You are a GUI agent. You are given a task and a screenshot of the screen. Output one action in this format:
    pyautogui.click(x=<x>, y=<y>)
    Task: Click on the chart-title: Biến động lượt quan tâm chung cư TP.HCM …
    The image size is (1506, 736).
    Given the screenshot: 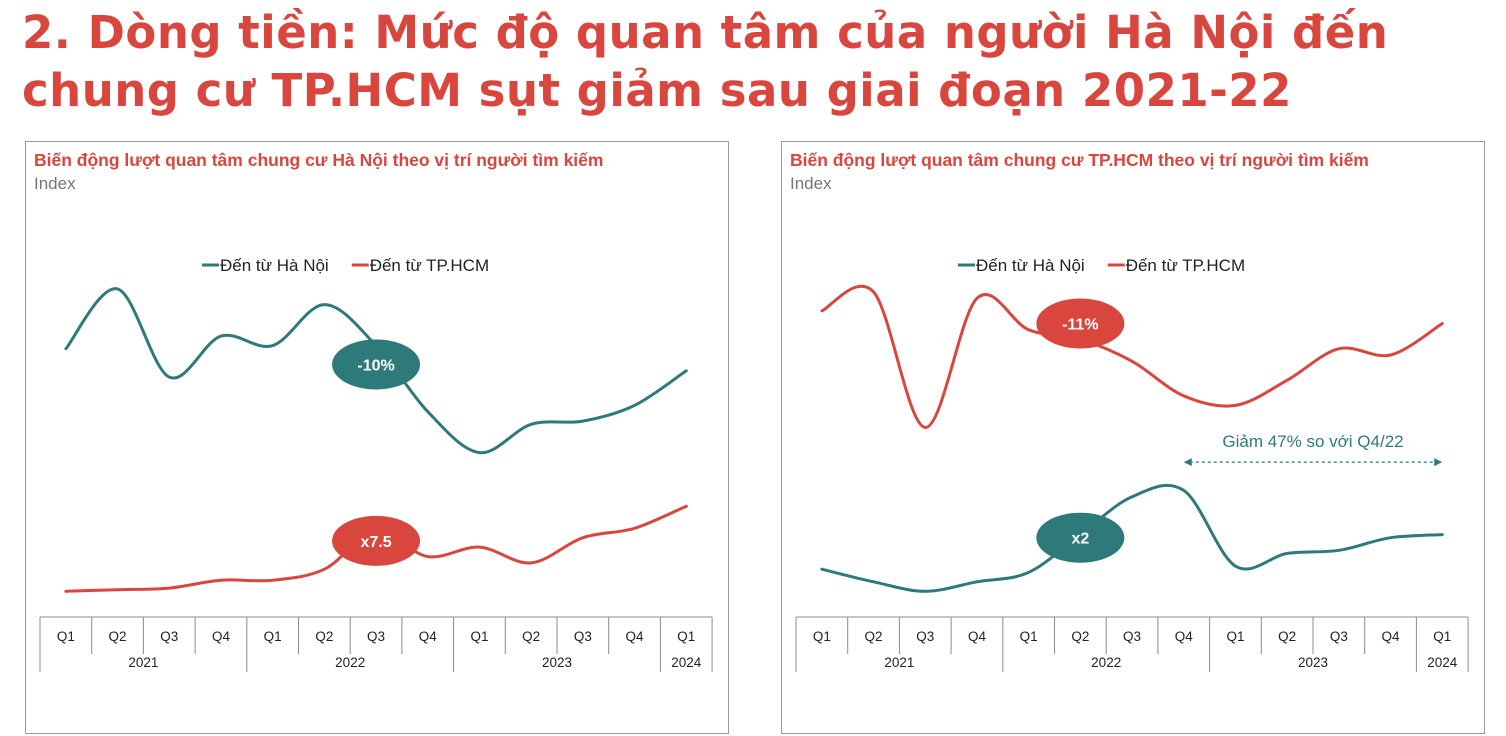 What is the action you would take?
    pyautogui.click(x=1079, y=160)
    